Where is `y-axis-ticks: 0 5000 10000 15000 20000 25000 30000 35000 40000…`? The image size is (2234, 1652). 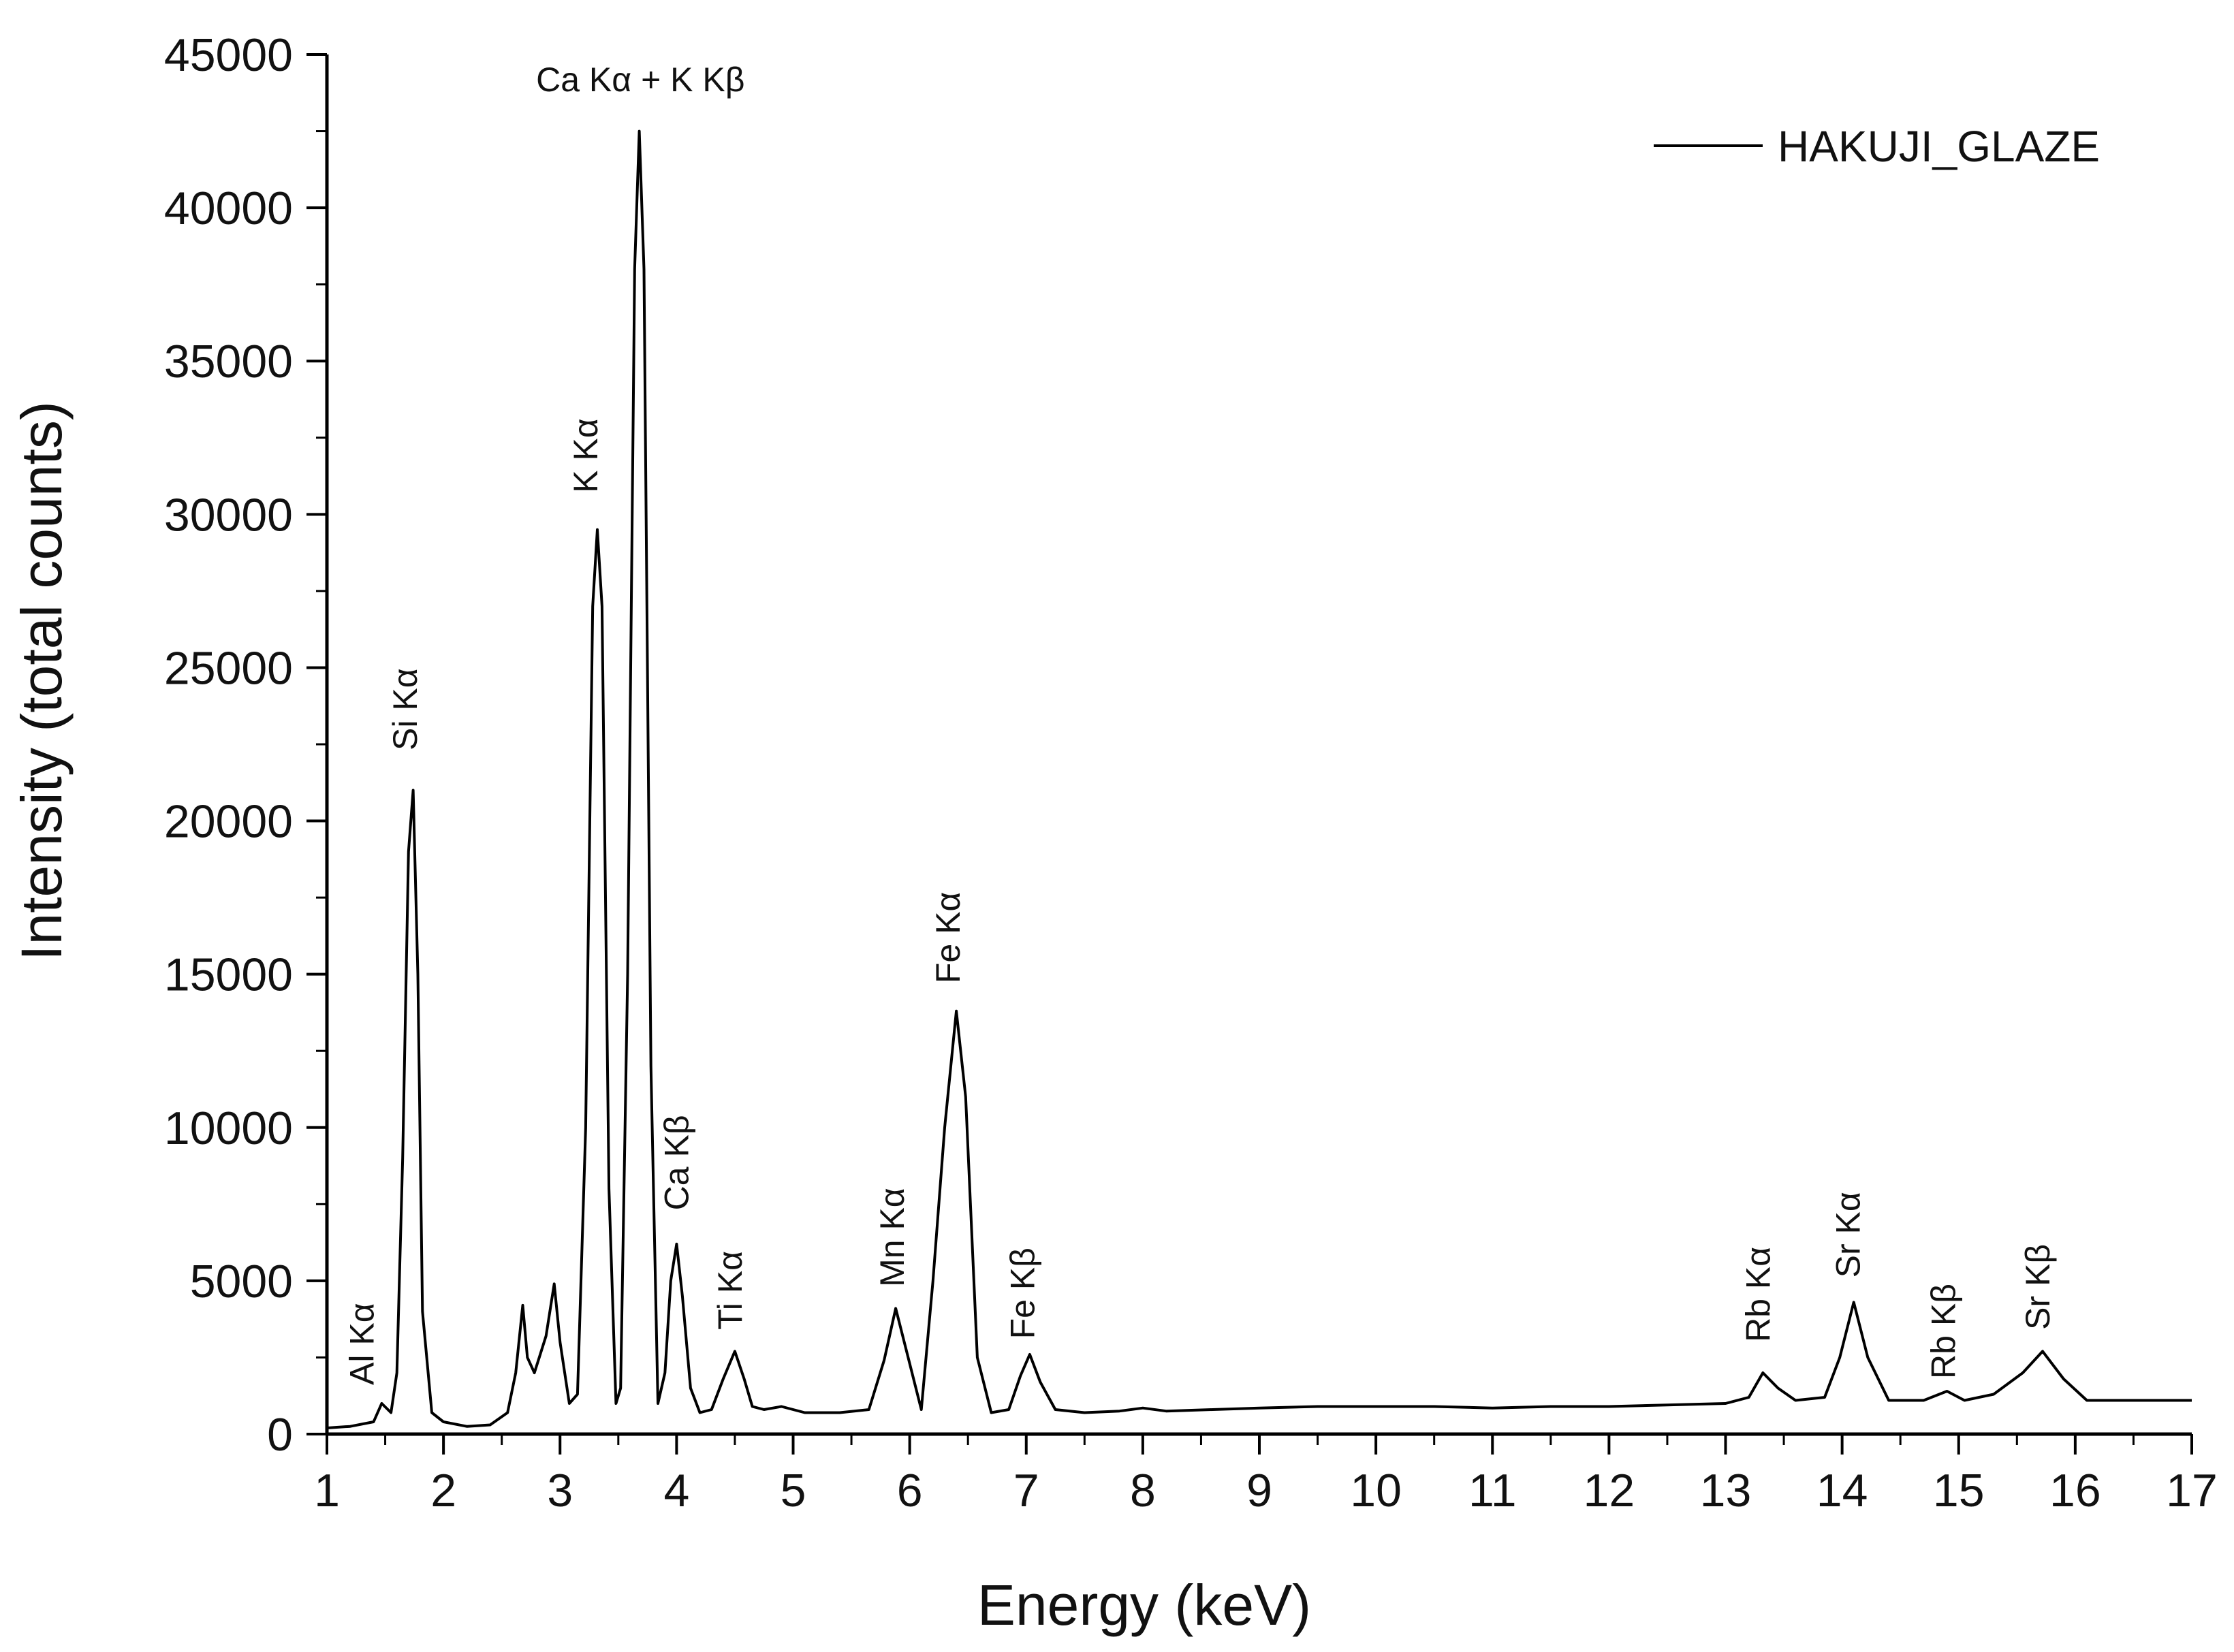 y-axis-ticks: 0 5000 10000 15000 20000 25000 30000 35000 40000… is located at coordinates (245, 745).